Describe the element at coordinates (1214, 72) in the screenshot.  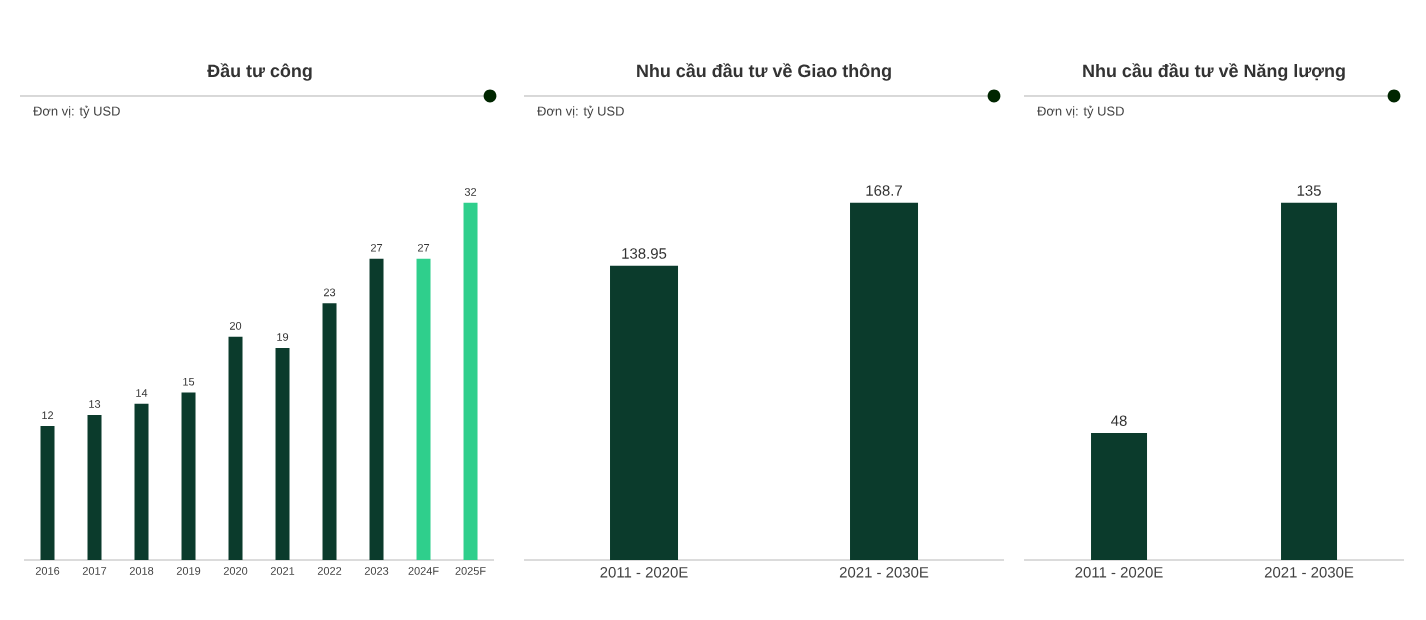
I see `chart-title: Nhu cầu đầu tư về Năng lượng` at that location.